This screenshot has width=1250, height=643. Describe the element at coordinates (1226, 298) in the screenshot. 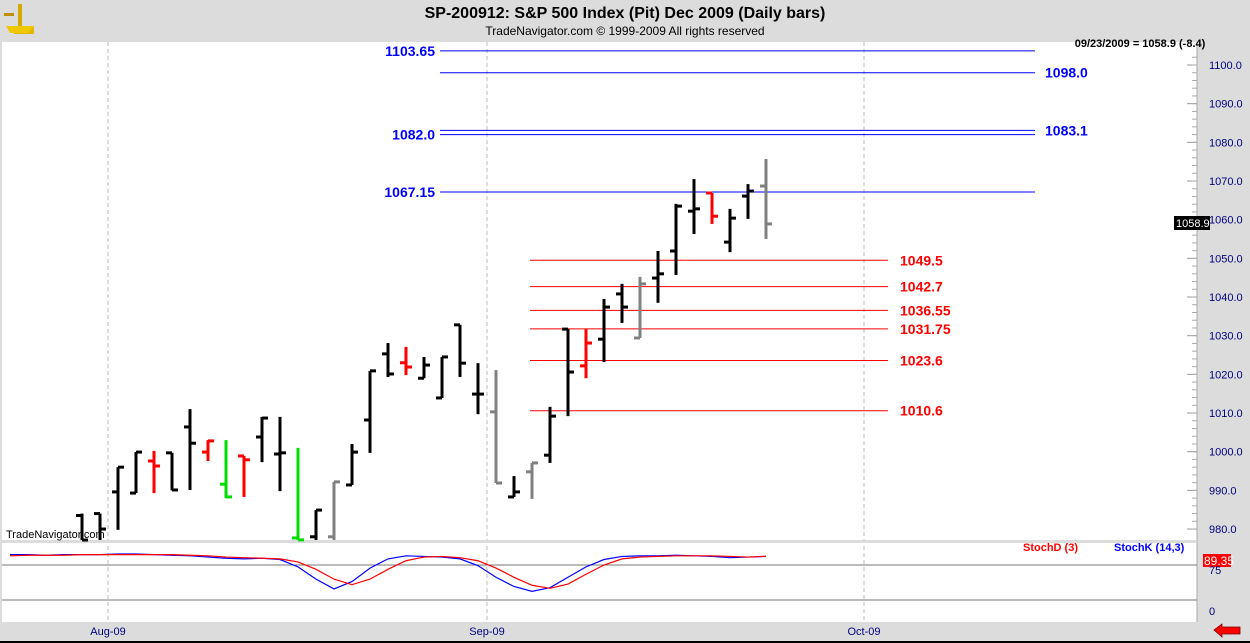

I see `price-tick-label: 1040.0` at that location.